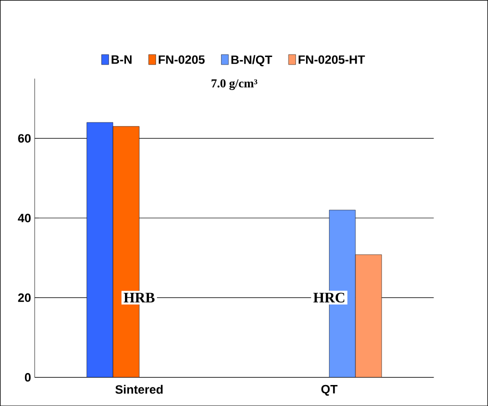 The width and height of the screenshot is (488, 406). I want to click on legend-label: FN-0205, so click(181, 59).